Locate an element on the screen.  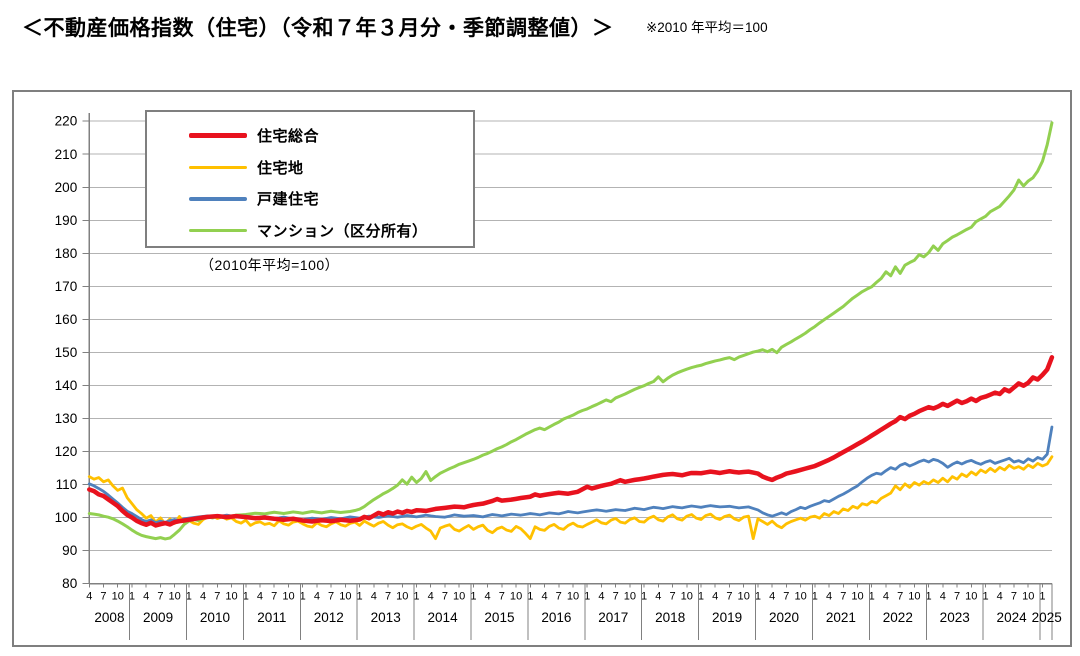
year-label-2010: 2010 is located at coordinates (215, 617).